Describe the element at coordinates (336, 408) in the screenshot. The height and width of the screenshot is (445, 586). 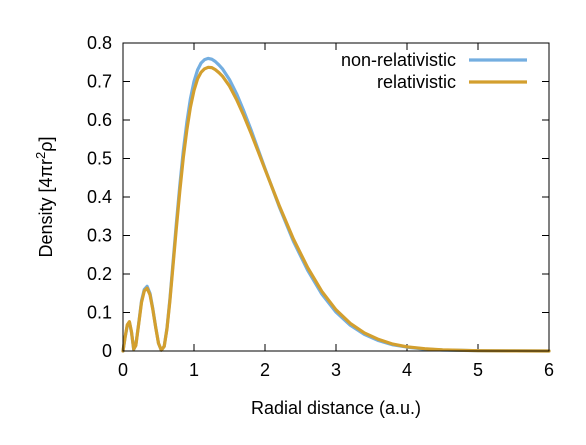
I see `x-axis-label: Radial distance (a.u.)` at that location.